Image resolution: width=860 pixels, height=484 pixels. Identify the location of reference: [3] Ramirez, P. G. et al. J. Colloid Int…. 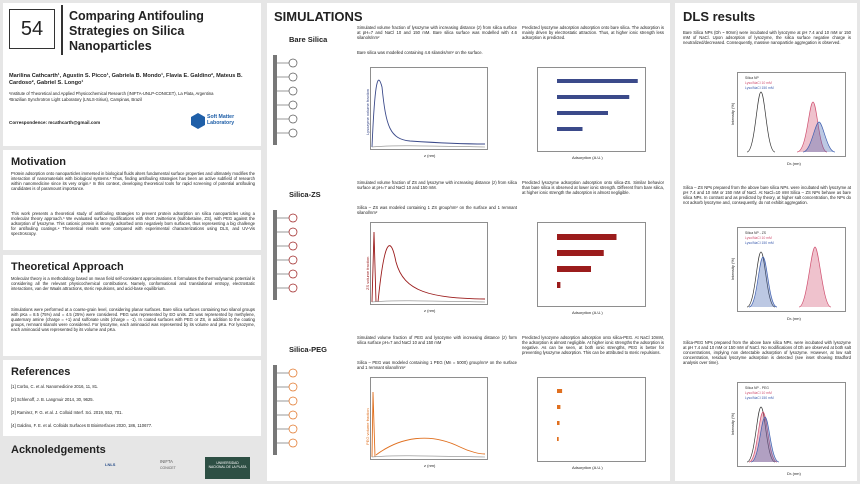
(67, 412).